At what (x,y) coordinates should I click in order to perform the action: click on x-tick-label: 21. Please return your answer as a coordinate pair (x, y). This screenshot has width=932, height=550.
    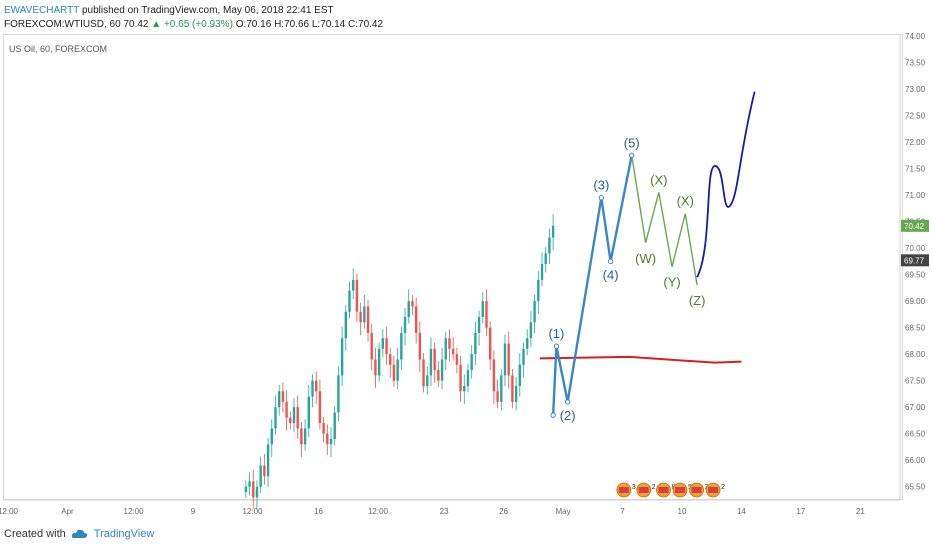
    Looking at the image, I should click on (860, 511).